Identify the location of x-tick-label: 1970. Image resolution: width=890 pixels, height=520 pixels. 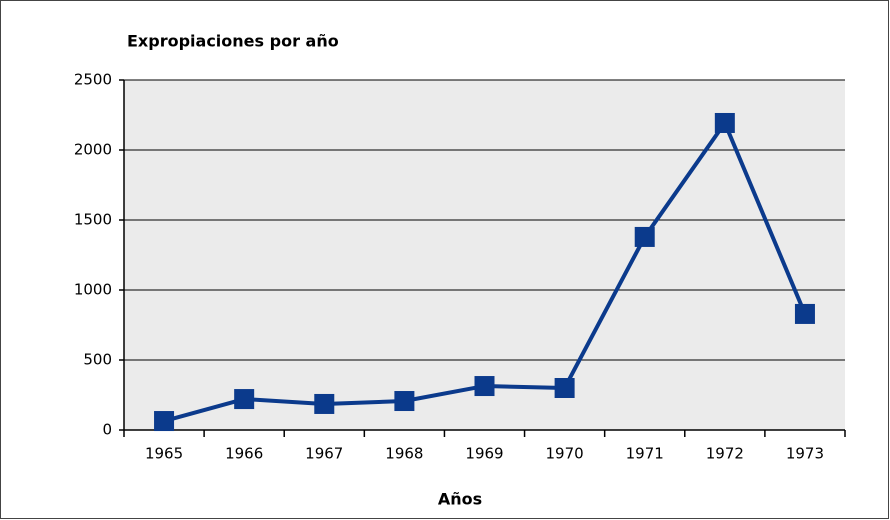
(565, 454).